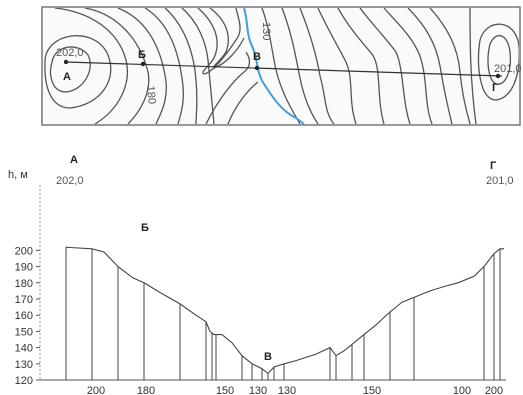  Describe the element at coordinates (266, 31) in the screenshot. I see `contour-label-130: 130` at that location.